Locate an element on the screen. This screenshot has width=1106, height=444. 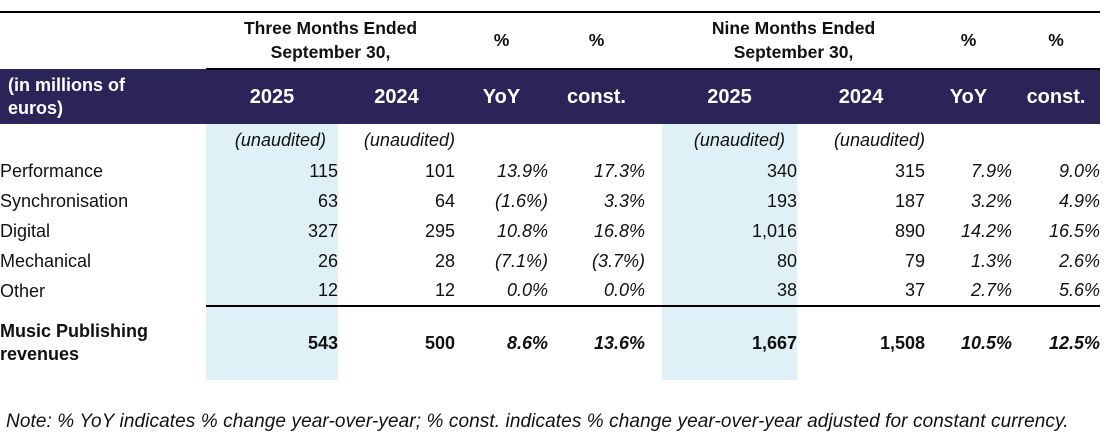
table-cell: 7.9% is located at coordinates (991, 170).